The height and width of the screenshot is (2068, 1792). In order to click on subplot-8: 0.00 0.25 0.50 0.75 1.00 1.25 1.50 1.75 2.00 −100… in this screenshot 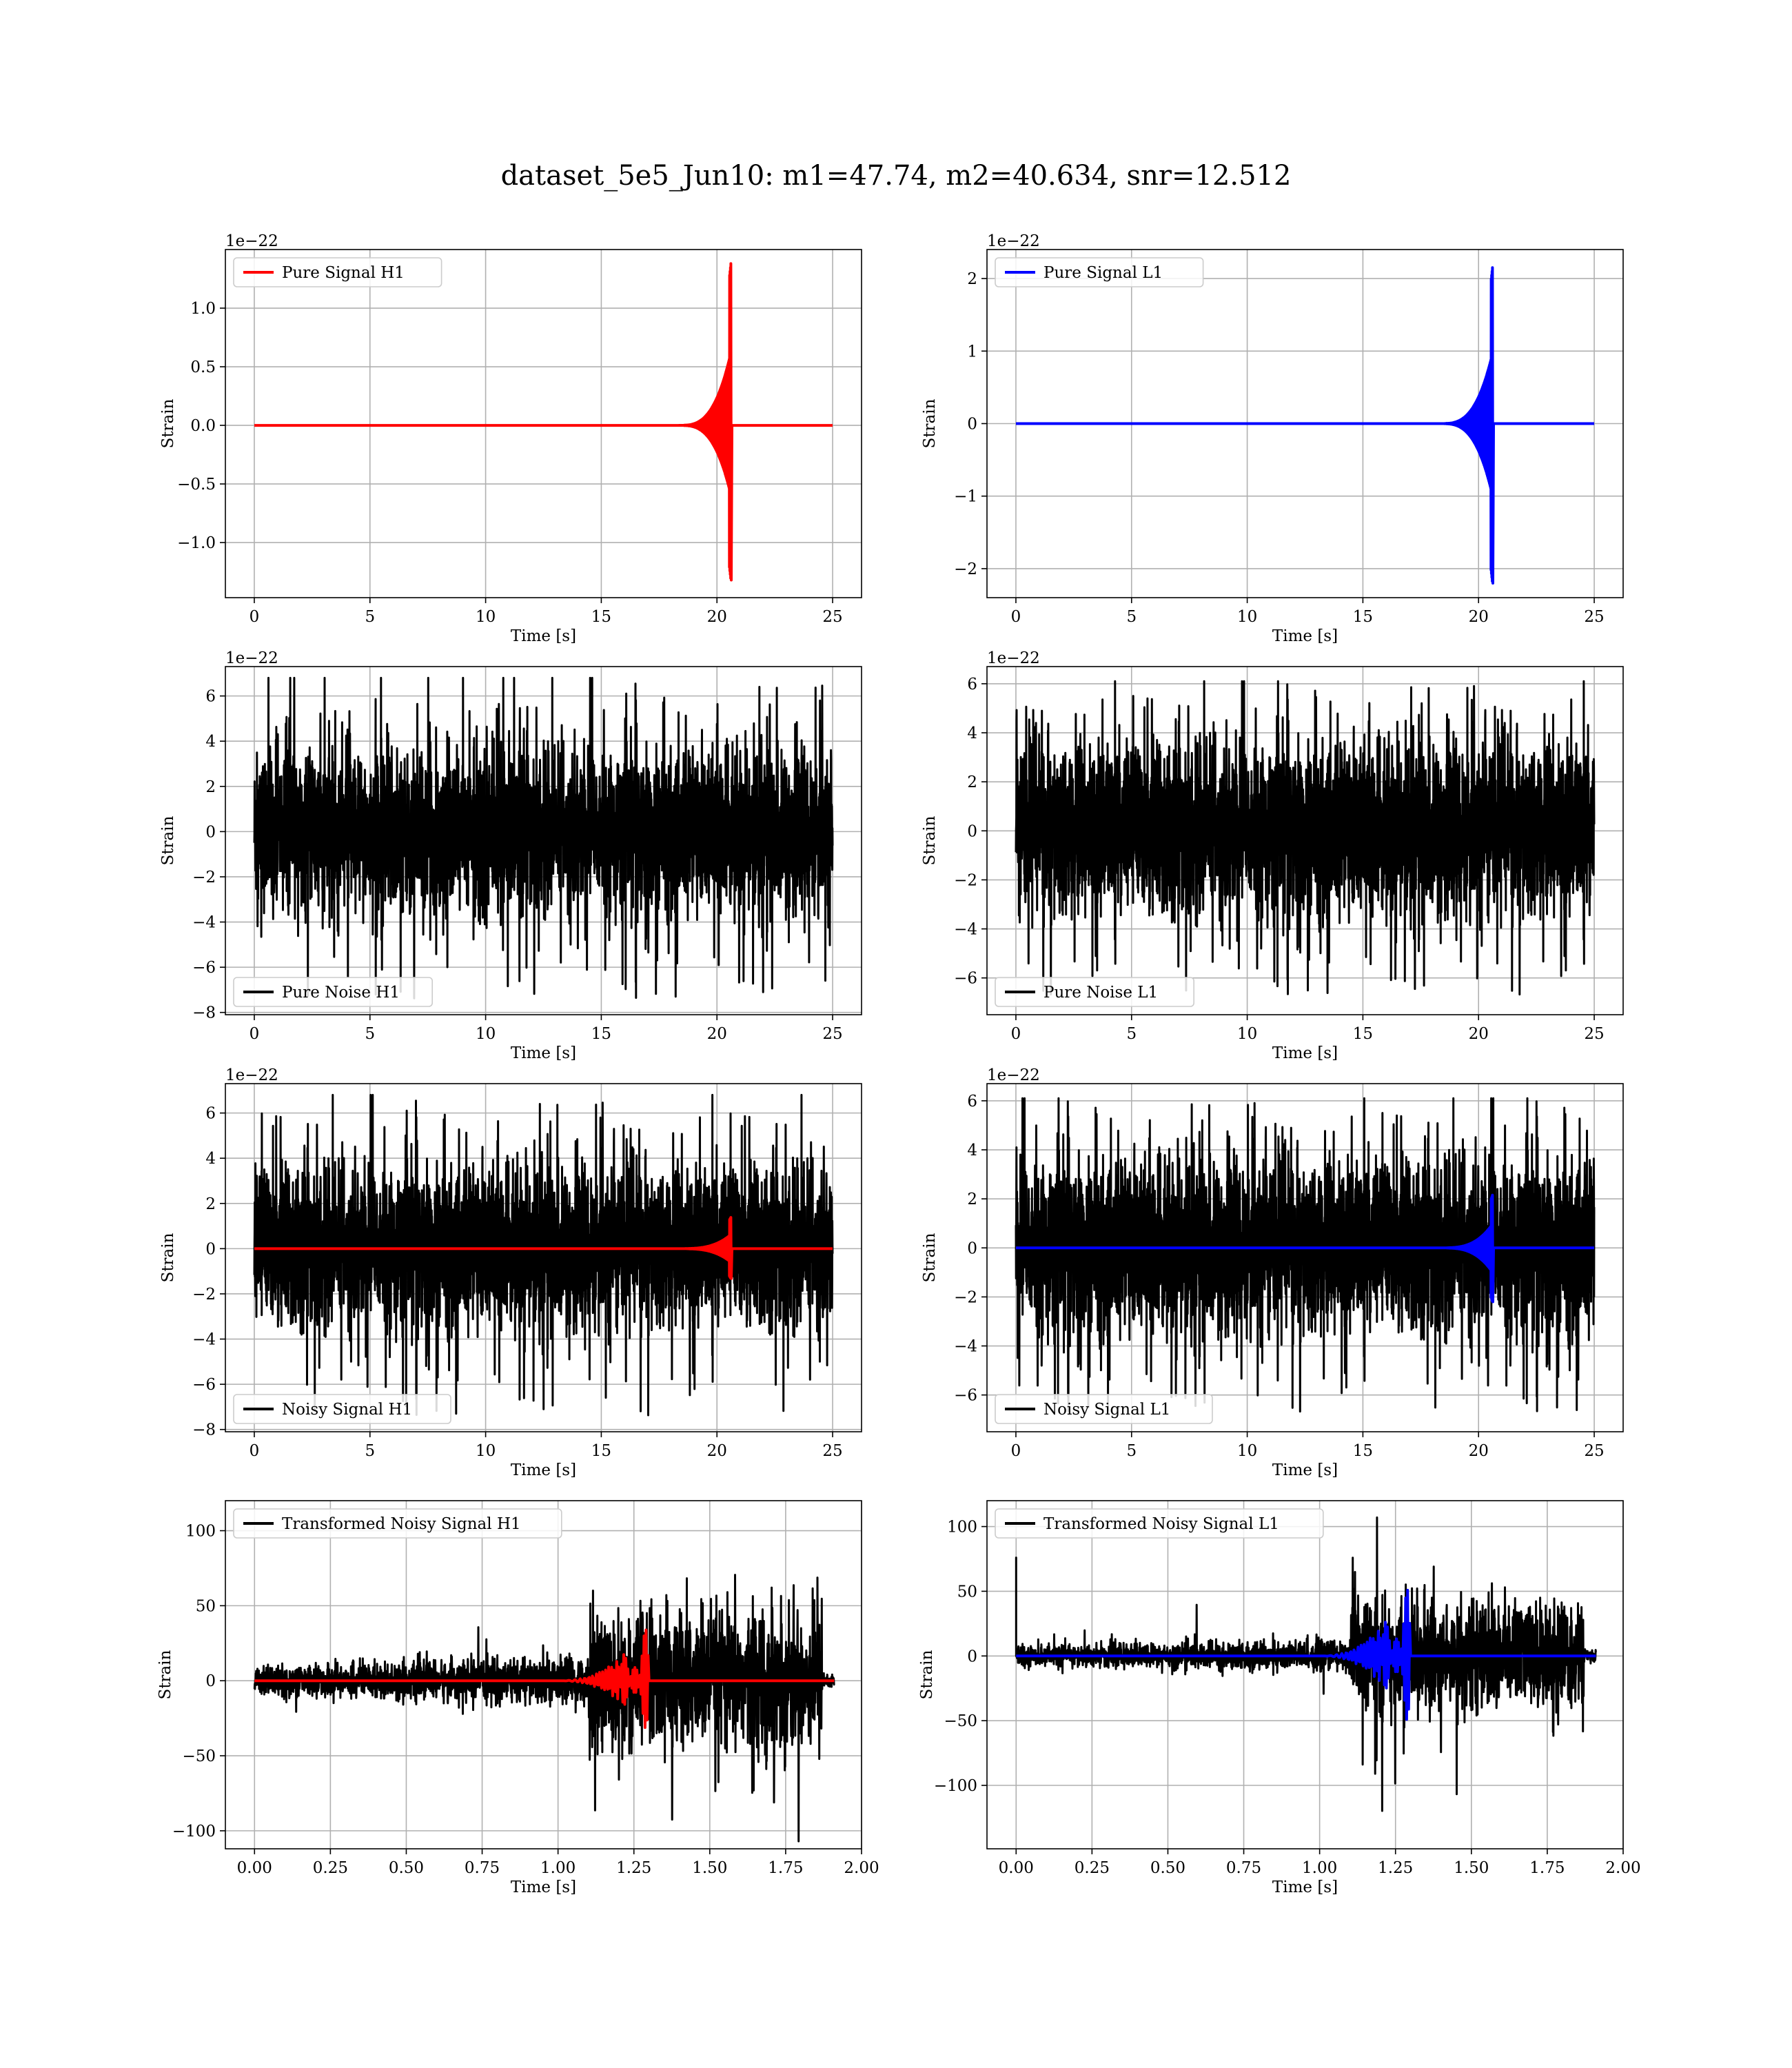, I will do `click(1279, 1698)`.